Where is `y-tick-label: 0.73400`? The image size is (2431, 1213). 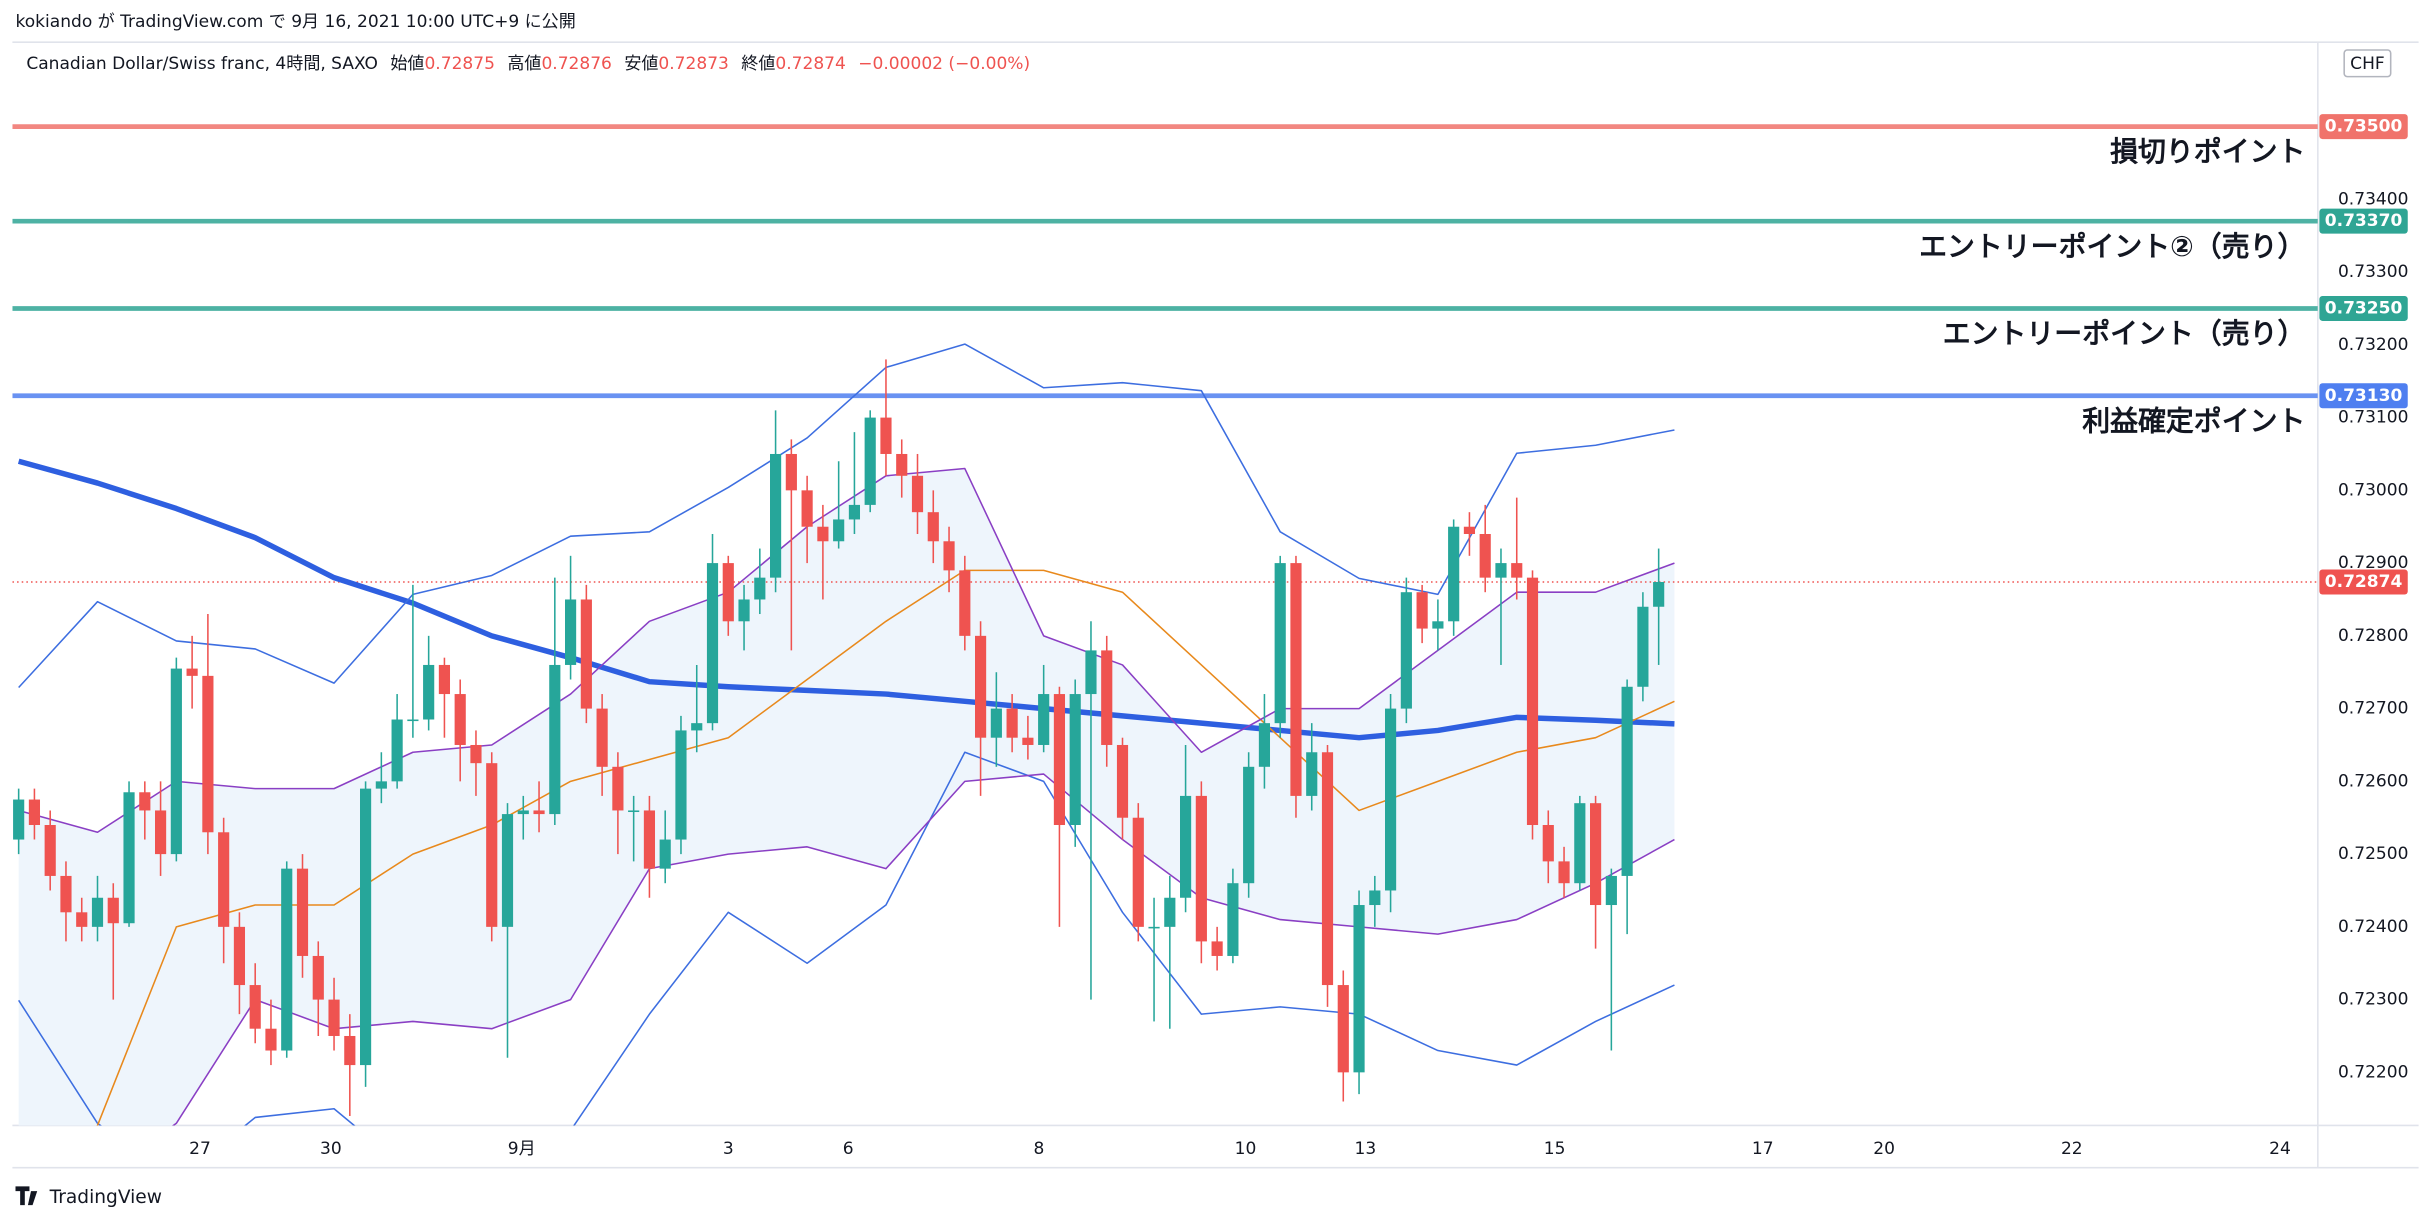
y-tick-label: 0.73400 is located at coordinates (2373, 199).